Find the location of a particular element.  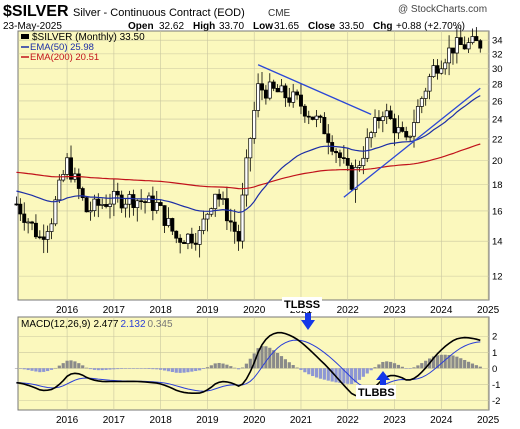

ohlc-open-label: Open is located at coordinates (141, 26).